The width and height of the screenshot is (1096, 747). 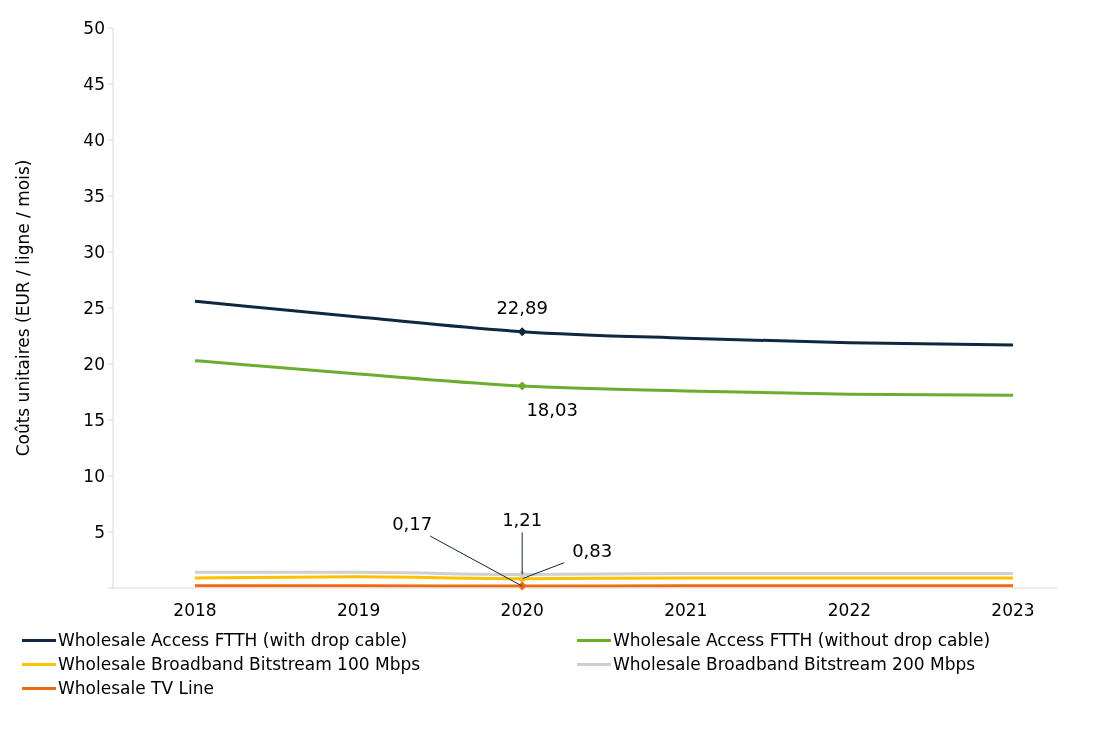 I want to click on y-tick-label: 45, so click(x=94, y=84).